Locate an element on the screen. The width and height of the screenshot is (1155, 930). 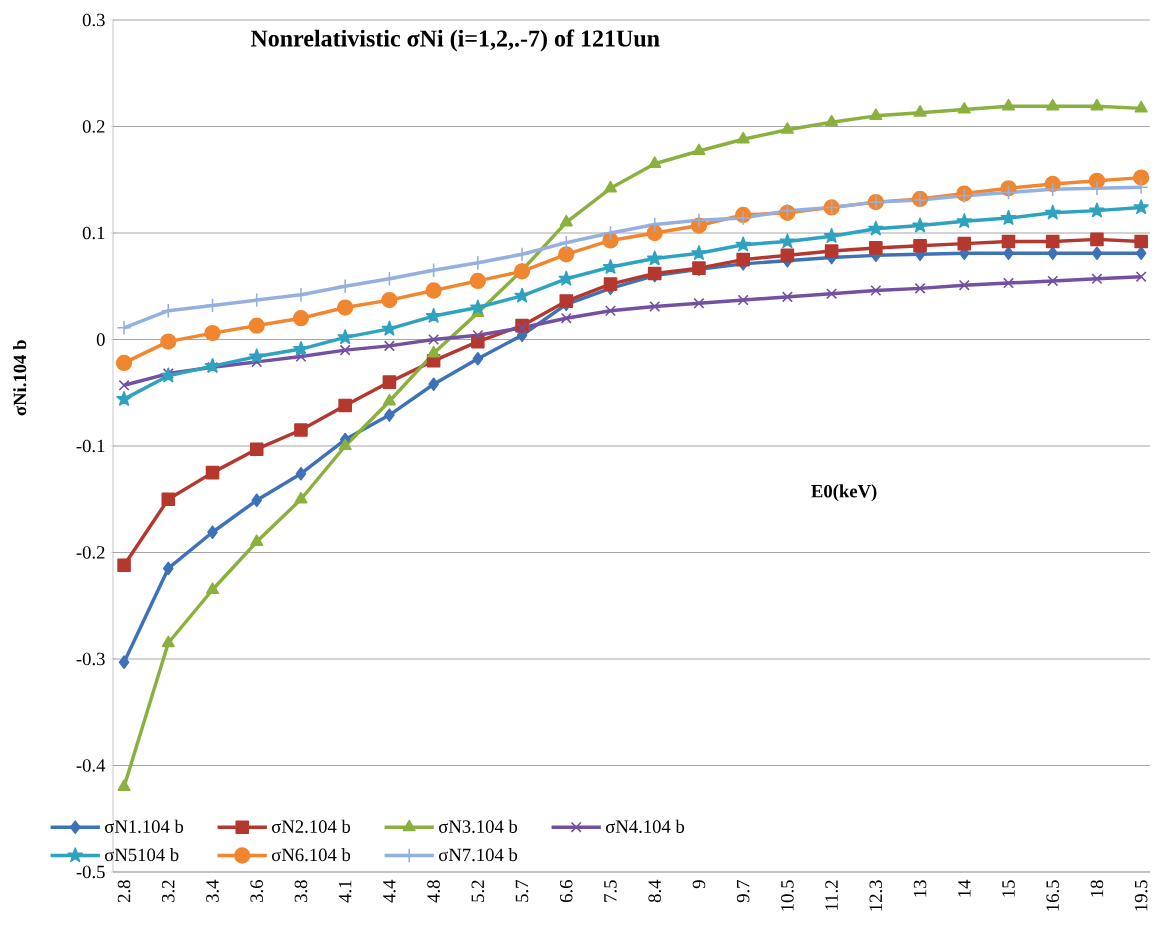
legend-label: σN2.104 b is located at coordinates (311, 826).